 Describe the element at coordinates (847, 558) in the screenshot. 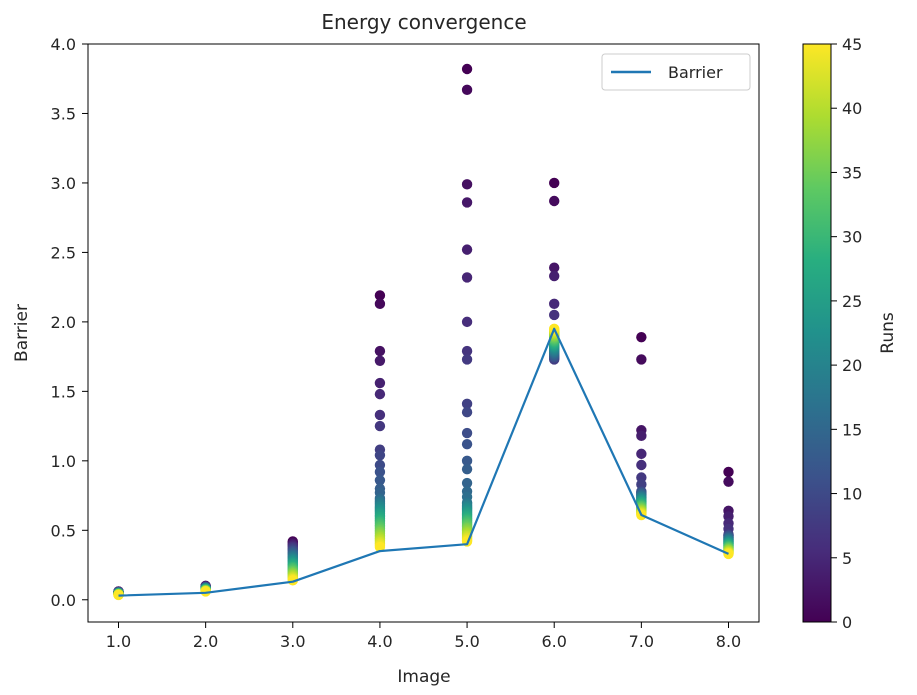

I see `colorbar-tick-label: 5` at that location.